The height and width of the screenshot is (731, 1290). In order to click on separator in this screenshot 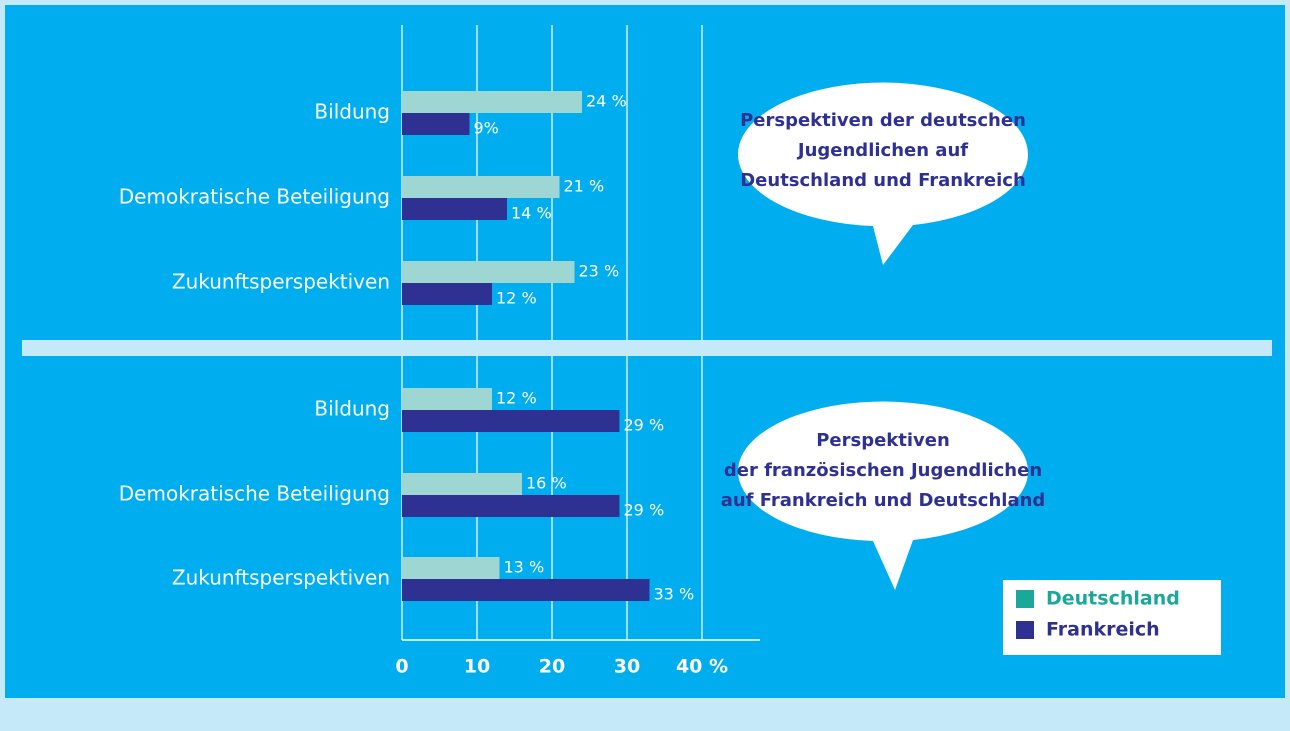, I will do `click(647, 348)`.